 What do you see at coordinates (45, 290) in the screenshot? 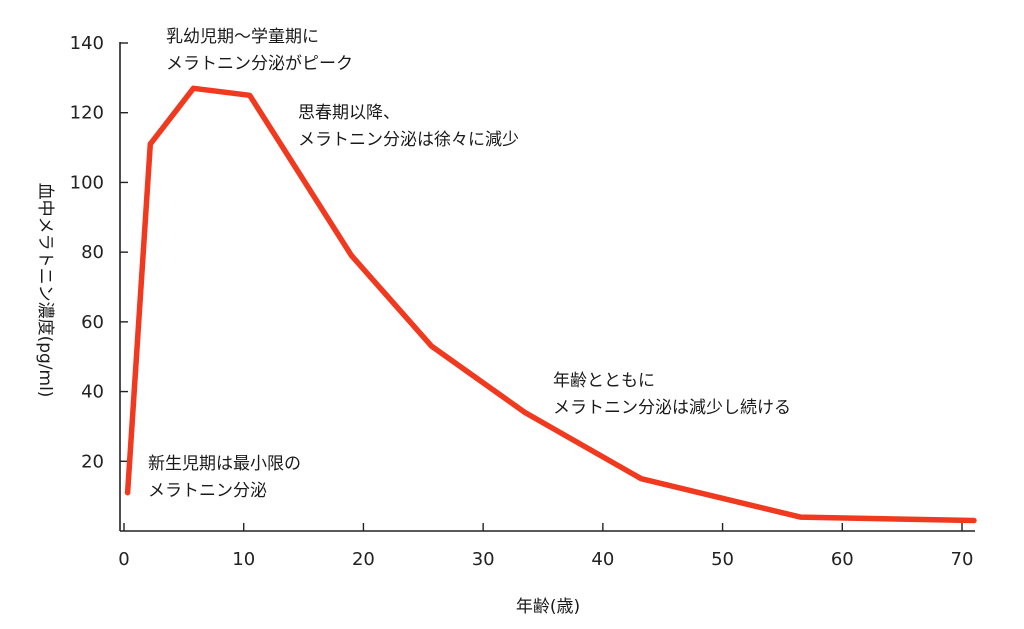
I see `y-axis-title: 血中メラトニン濃度(pg/ml)` at bounding box center [45, 290].